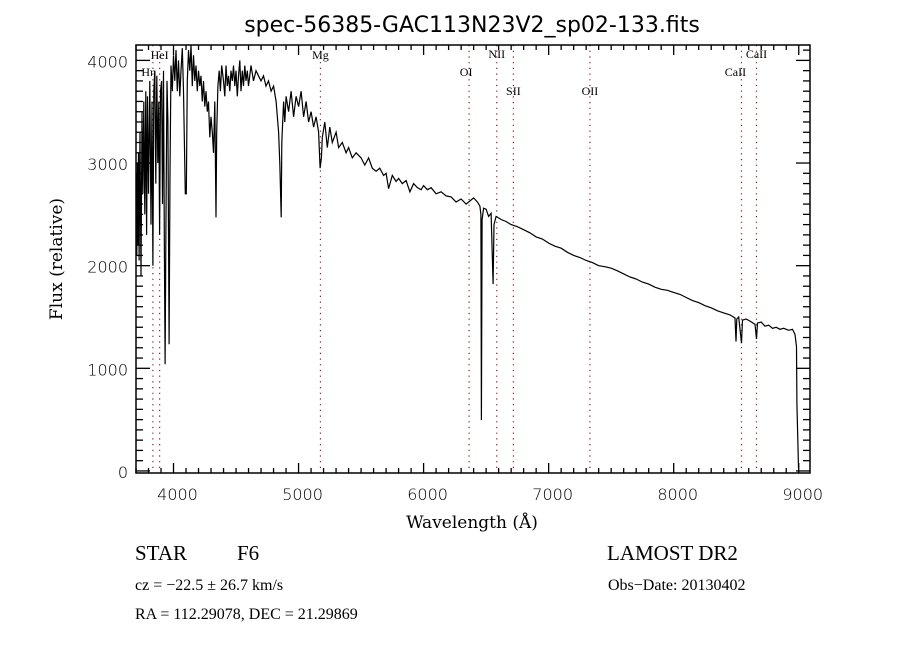  What do you see at coordinates (302, 494) in the screenshot?
I see `x-tick-label: 5000` at bounding box center [302, 494].